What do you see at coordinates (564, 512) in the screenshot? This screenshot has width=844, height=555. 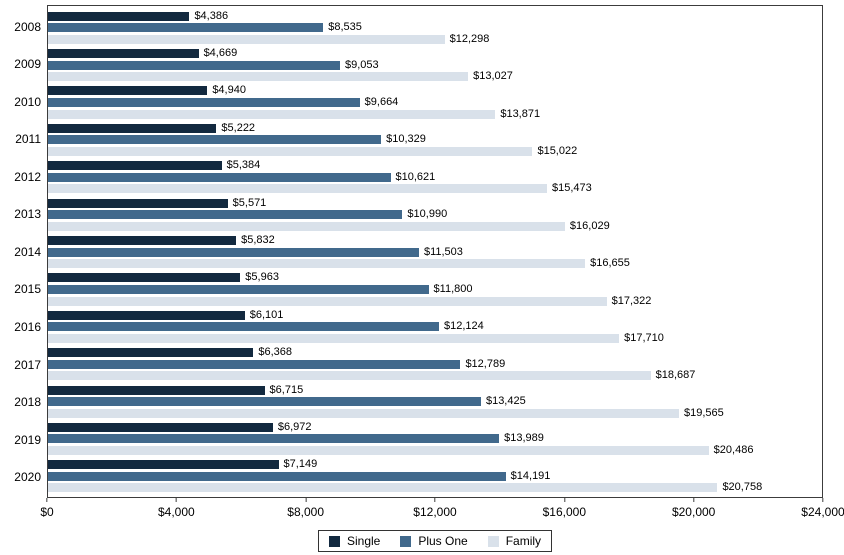 I see `x-tick-label: $16,000` at bounding box center [564, 512].